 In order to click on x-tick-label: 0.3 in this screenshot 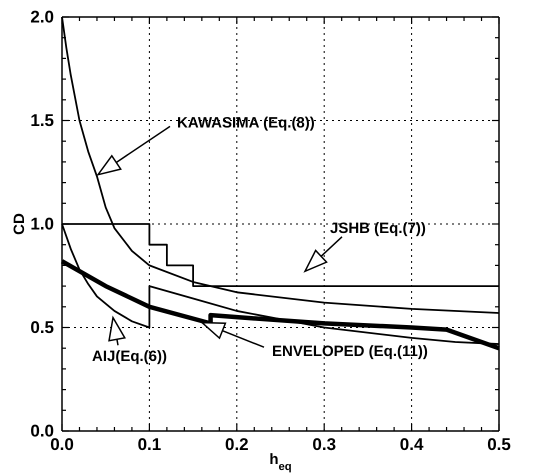, I will do `click(324, 444)`.